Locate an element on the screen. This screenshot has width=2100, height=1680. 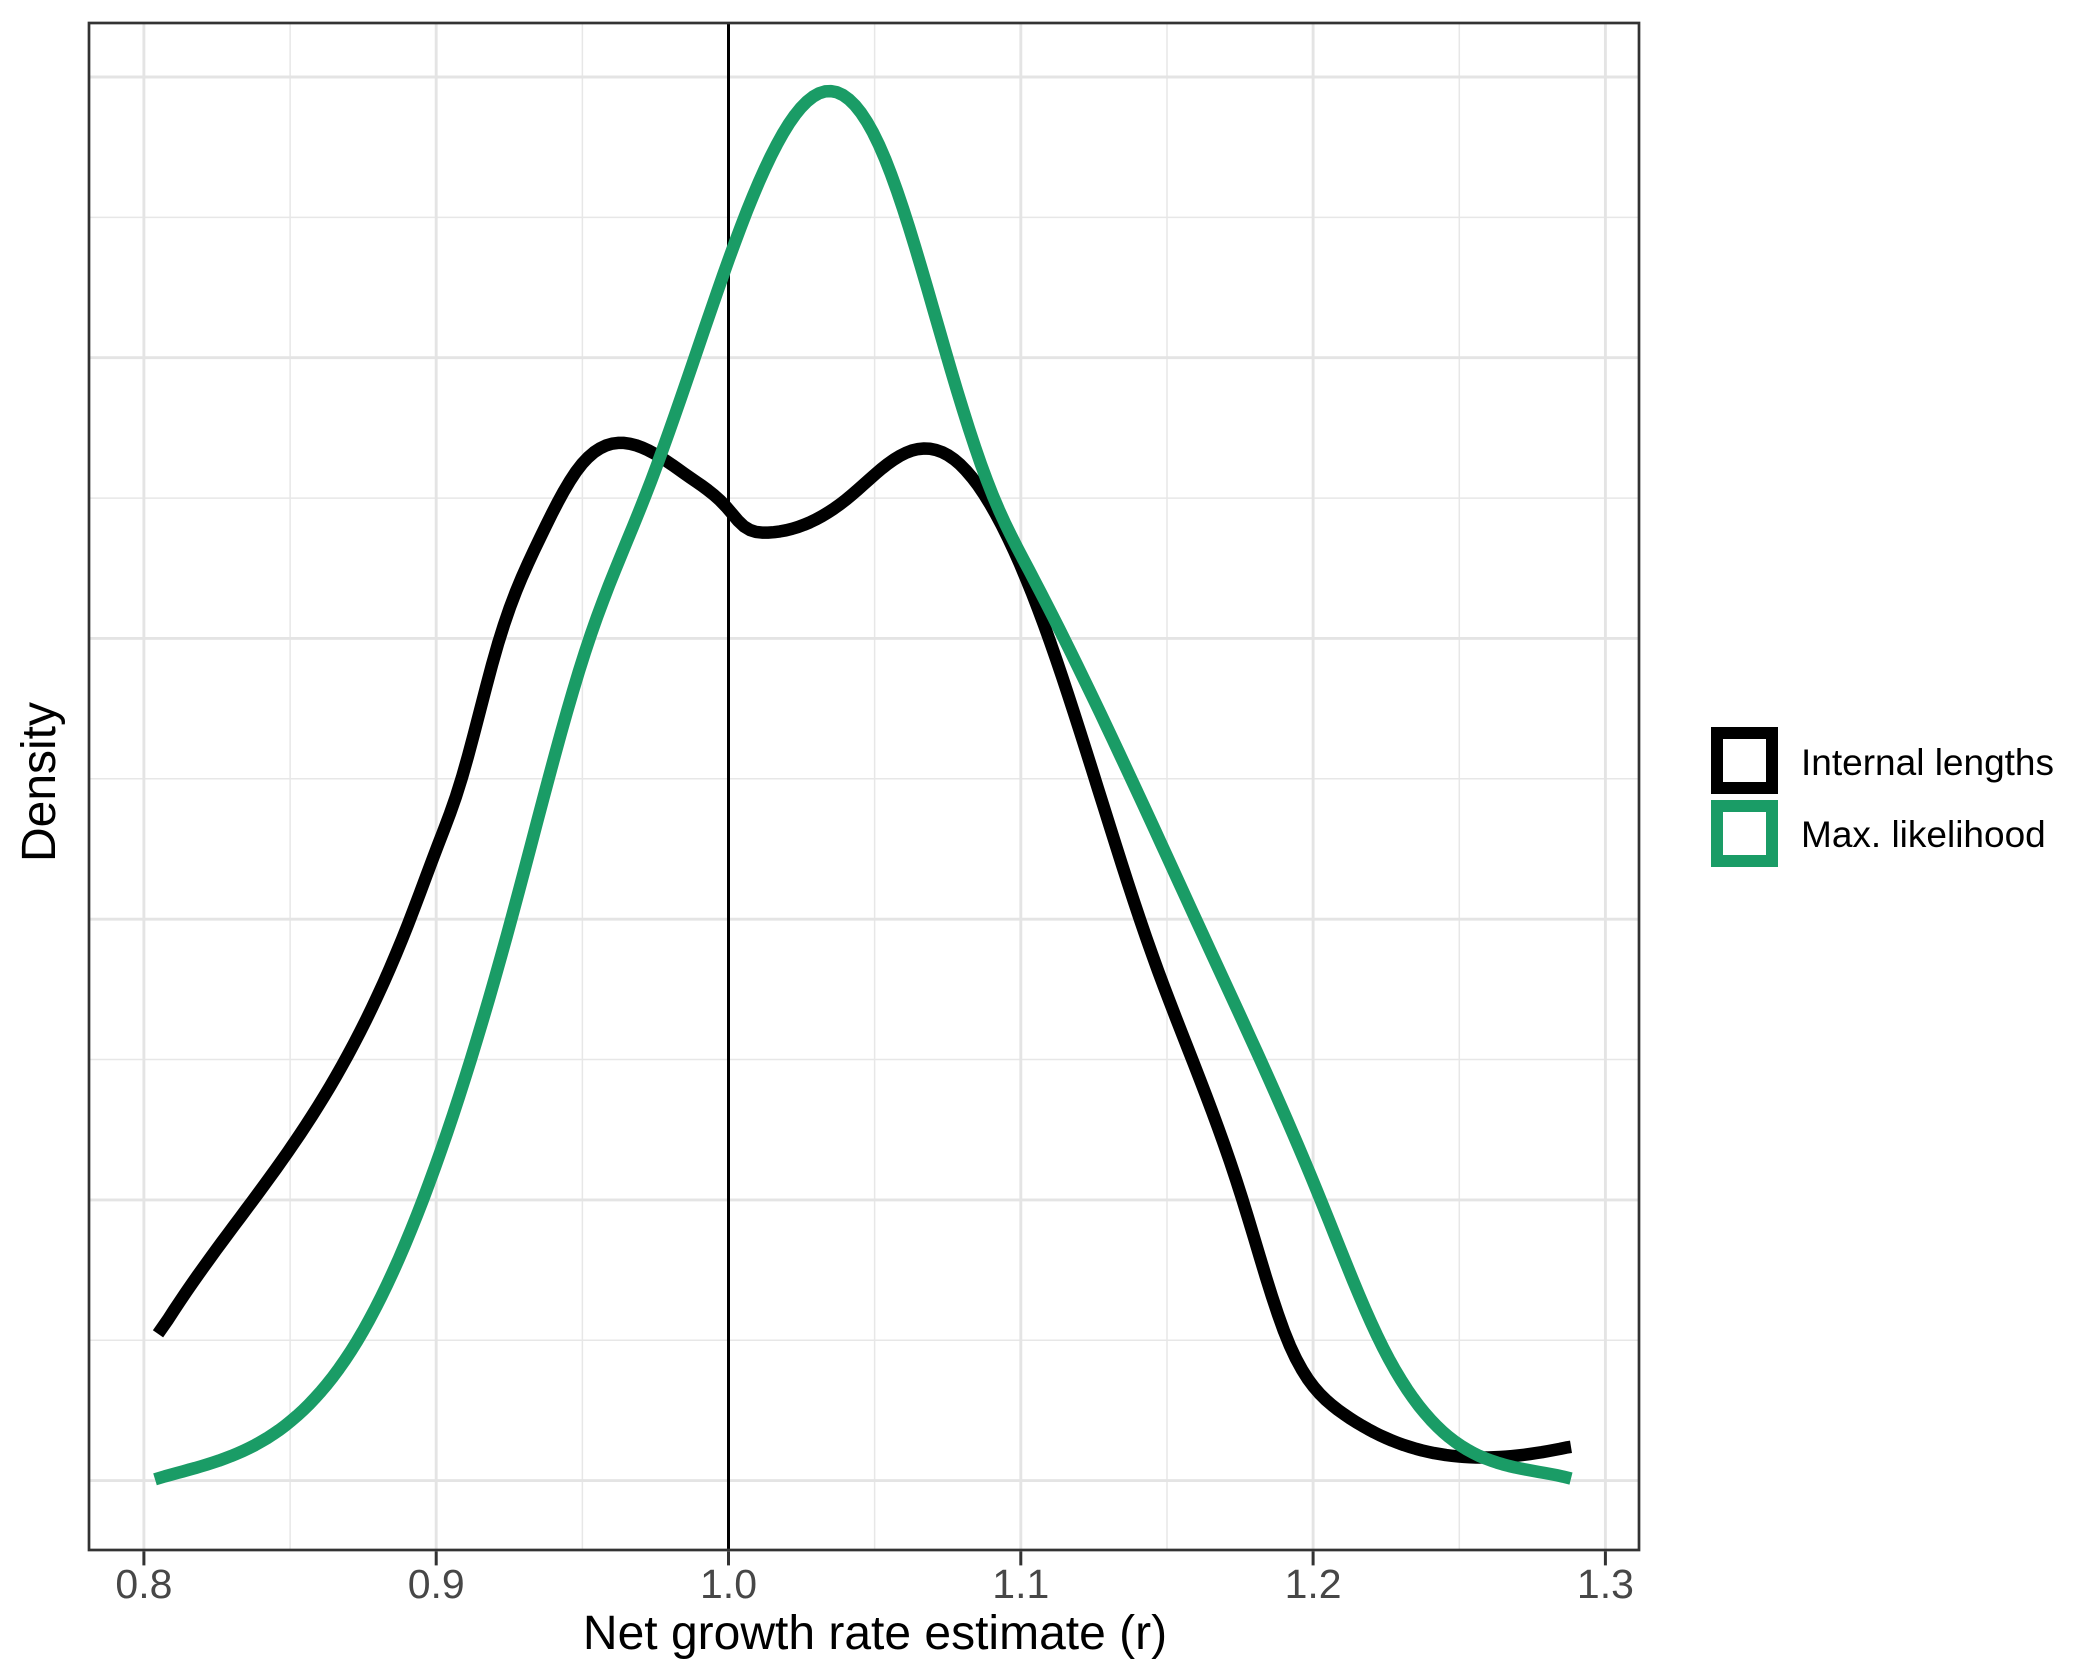
svg-text: Net growth rate estimate (r) is located at coordinates (875, 1633).